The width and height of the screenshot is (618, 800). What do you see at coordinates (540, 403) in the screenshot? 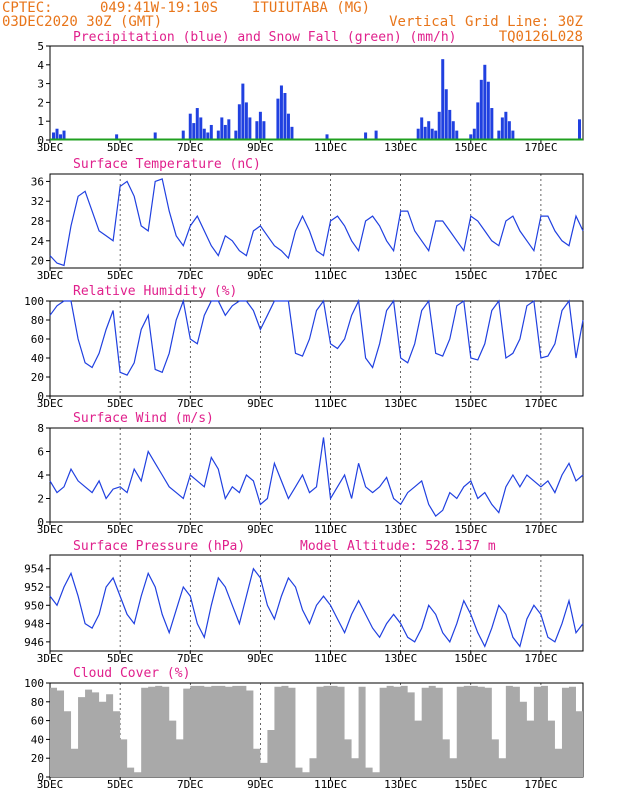
I see `rh-xtick-label: 17DEC` at bounding box center [540, 403].